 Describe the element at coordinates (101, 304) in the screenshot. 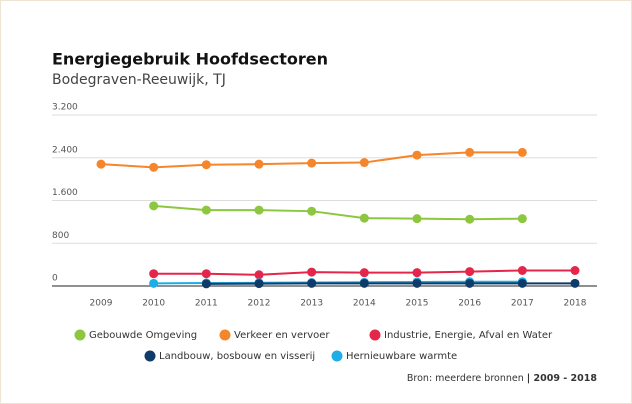

I see `x-tick-label: 2009` at that location.